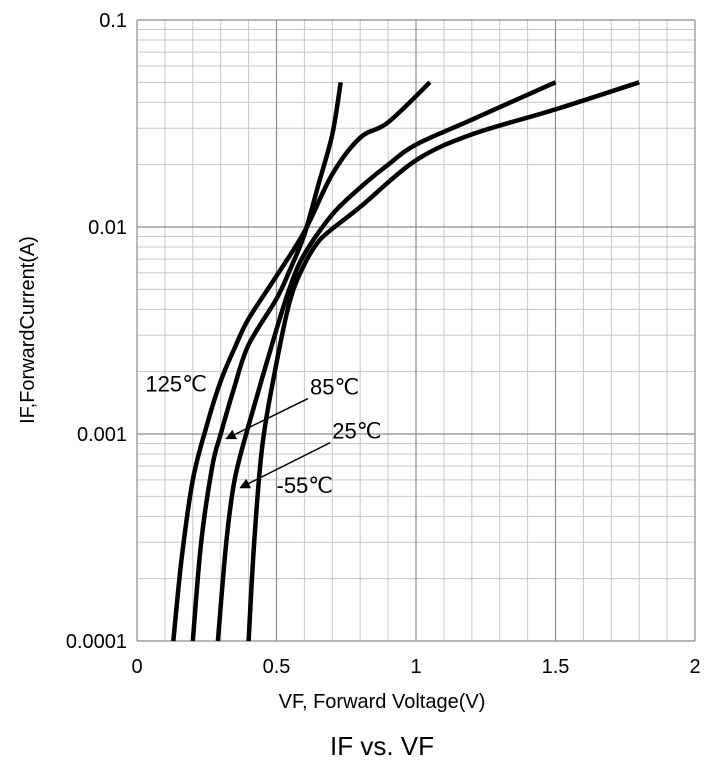  What do you see at coordinates (305, 485) in the screenshot?
I see `annotation-label: -55℃` at bounding box center [305, 485].